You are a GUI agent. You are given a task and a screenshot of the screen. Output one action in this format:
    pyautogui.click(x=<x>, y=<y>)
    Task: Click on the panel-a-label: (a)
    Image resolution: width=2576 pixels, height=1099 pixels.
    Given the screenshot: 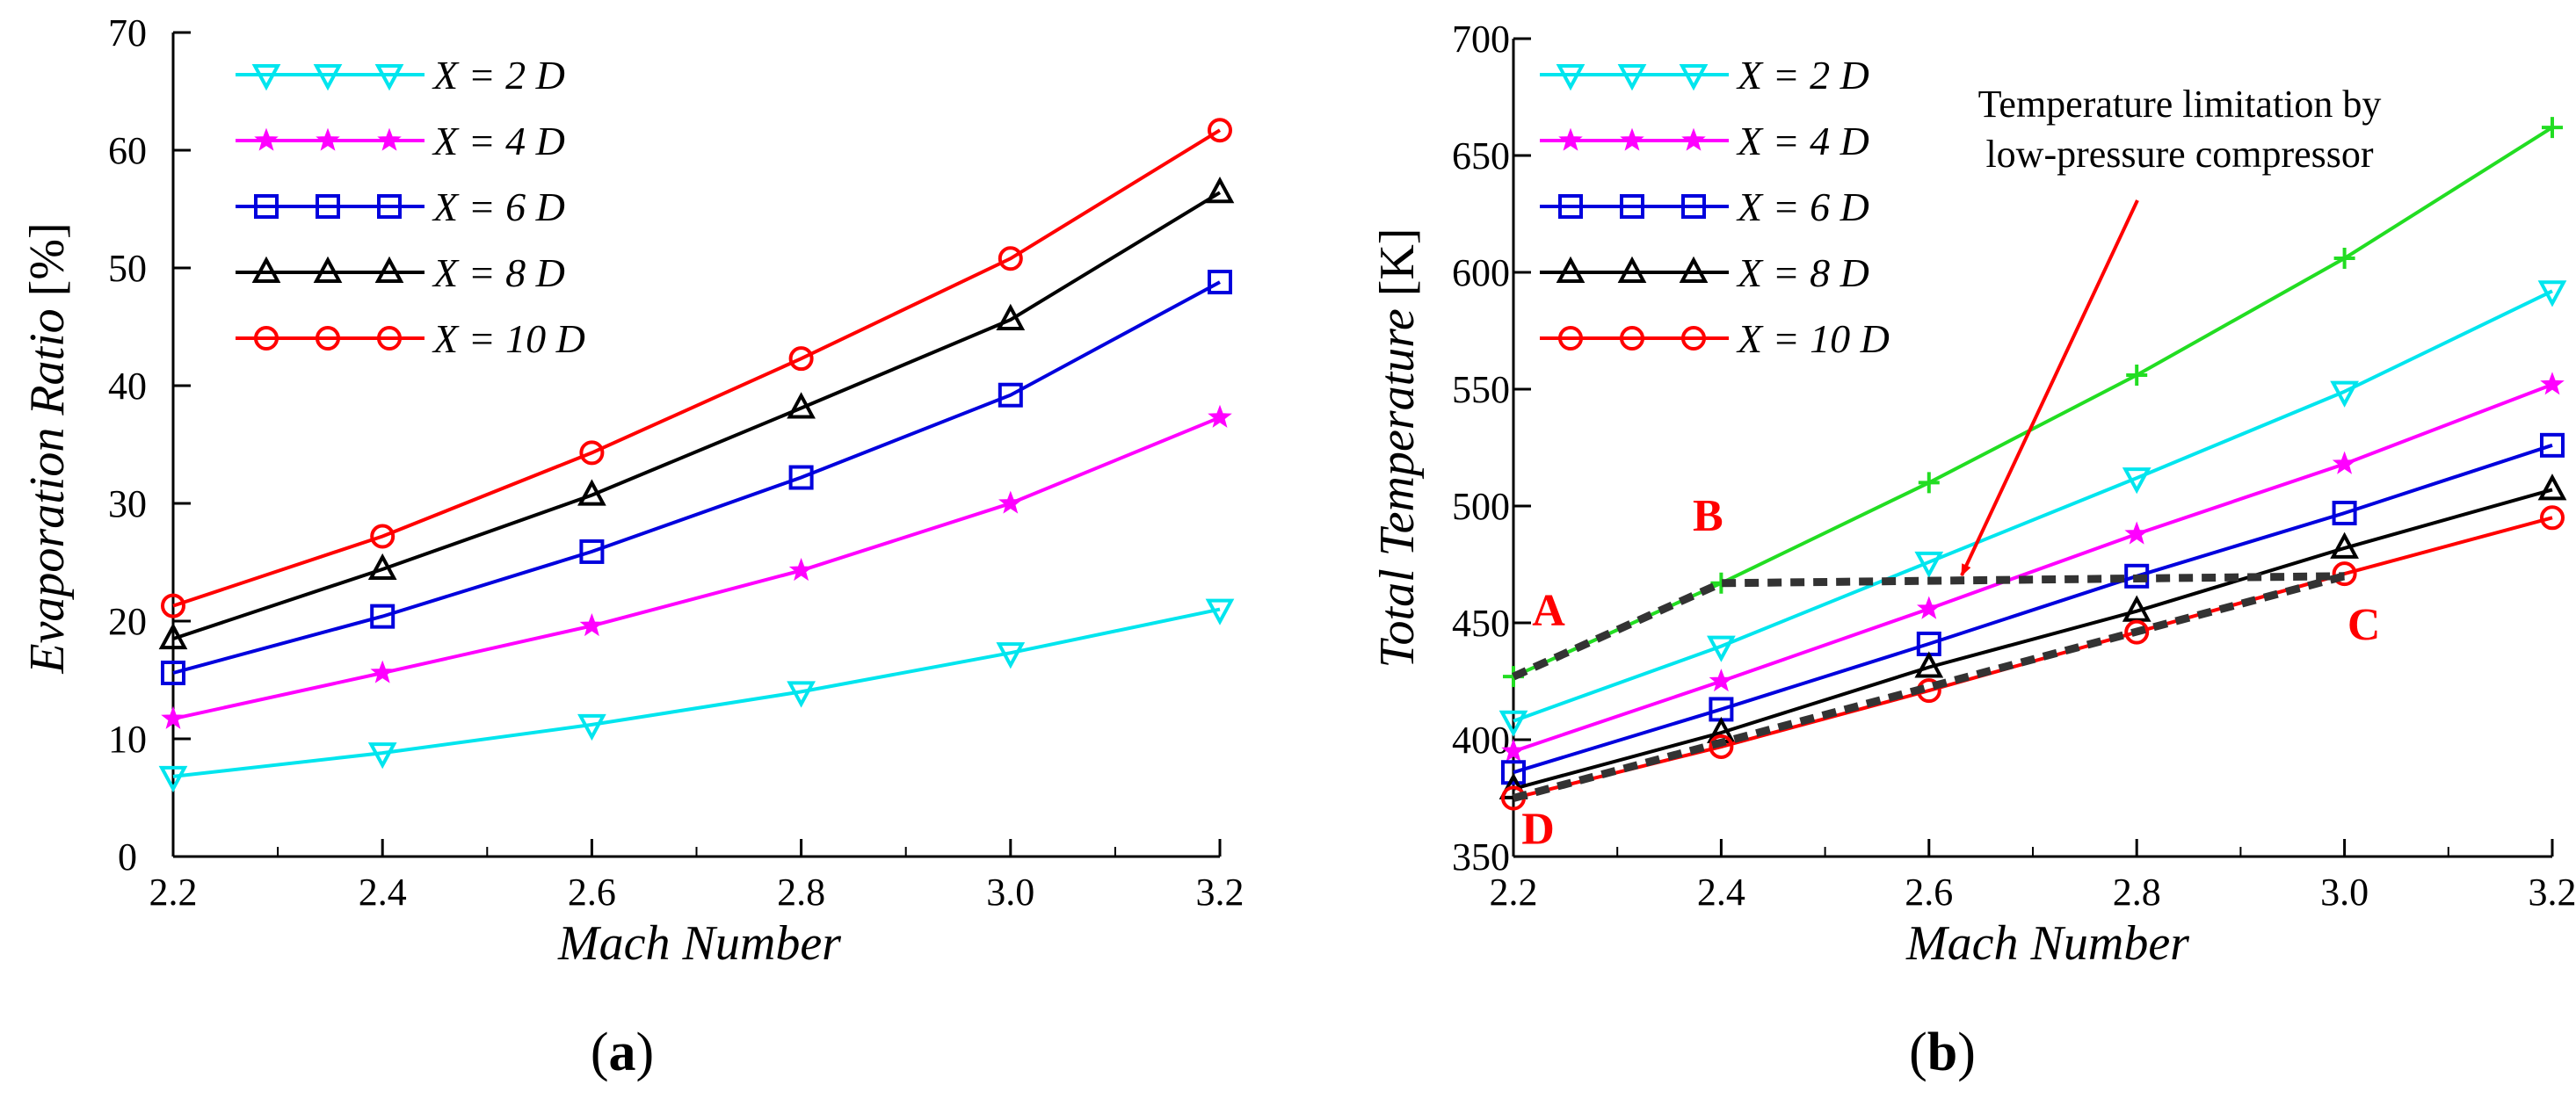 What is the action you would take?
    pyautogui.click(x=622, y=1052)
    